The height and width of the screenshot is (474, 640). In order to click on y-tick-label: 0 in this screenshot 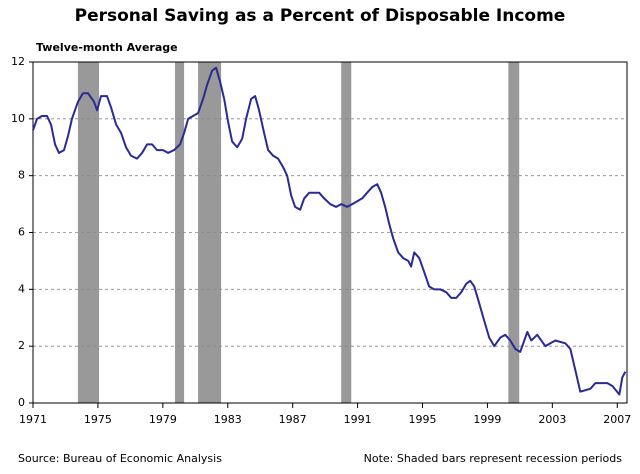, I will do `click(21, 402)`.